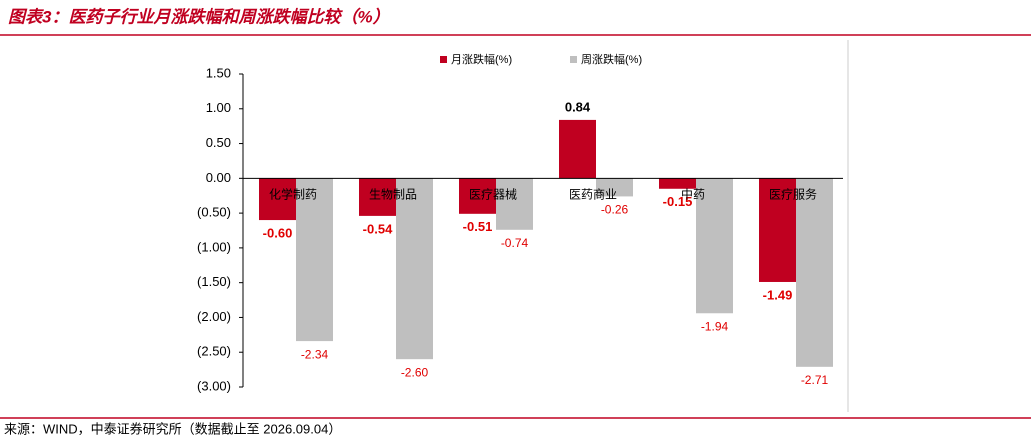  Describe the element at coordinates (293, 194) in the screenshot. I see `x-tick-label: 化学制药` at that location.